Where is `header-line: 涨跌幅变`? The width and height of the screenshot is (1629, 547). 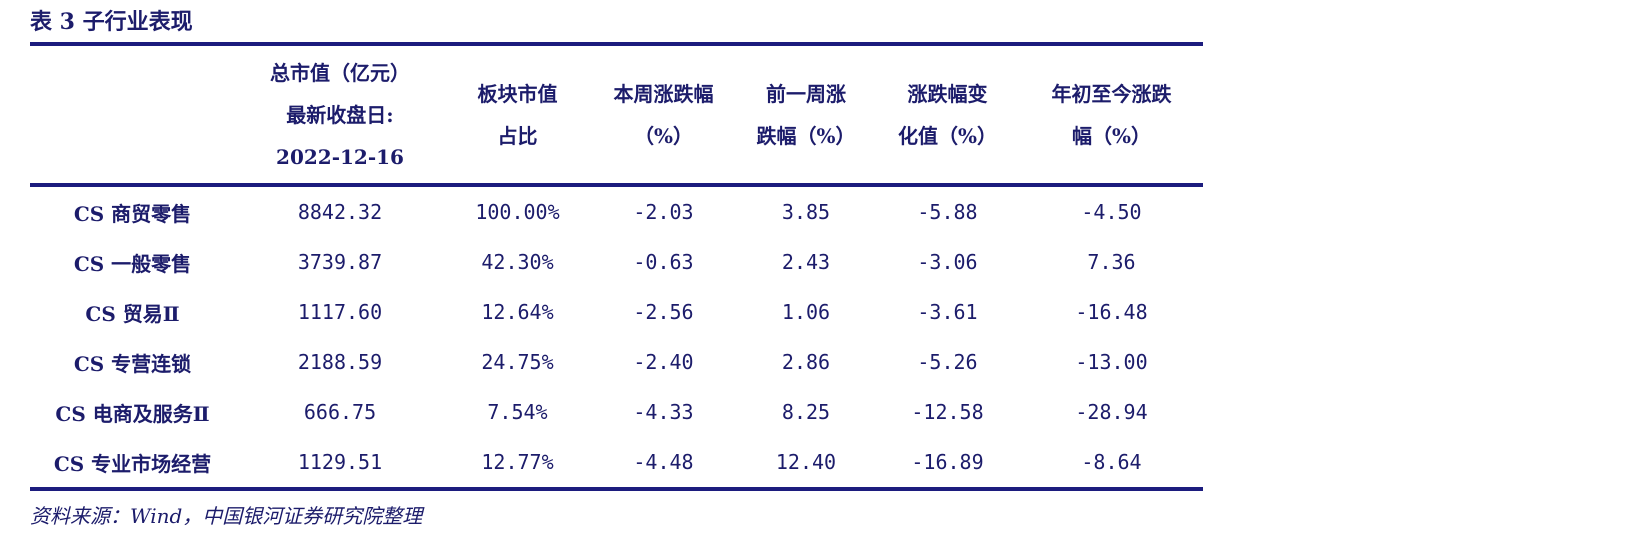
header-line: 涨跌幅变 is located at coordinates (947, 93).